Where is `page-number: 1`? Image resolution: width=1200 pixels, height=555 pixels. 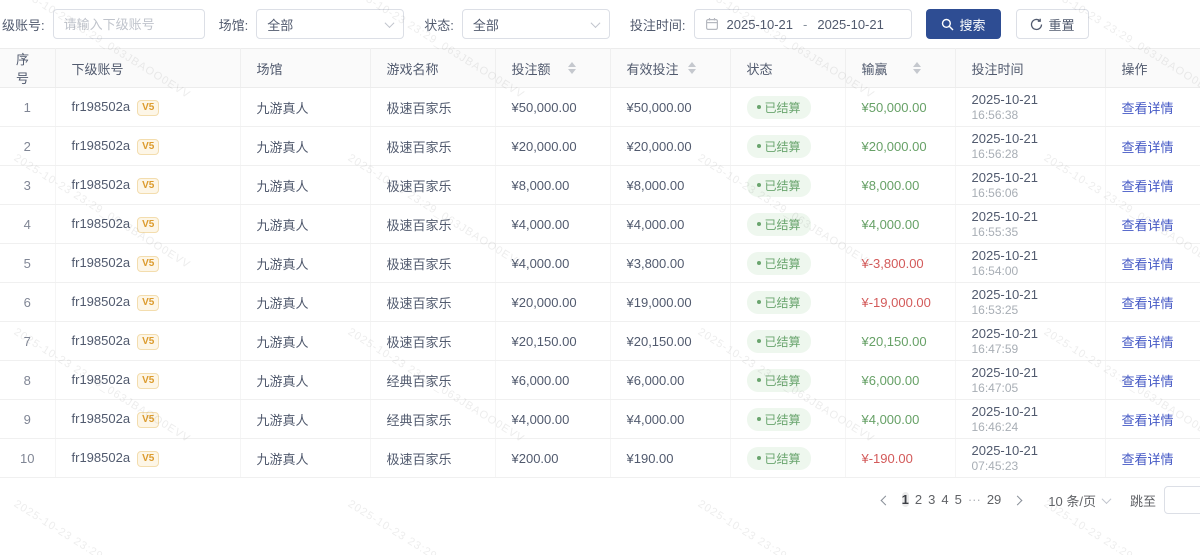
page-number: 1 is located at coordinates (905, 499).